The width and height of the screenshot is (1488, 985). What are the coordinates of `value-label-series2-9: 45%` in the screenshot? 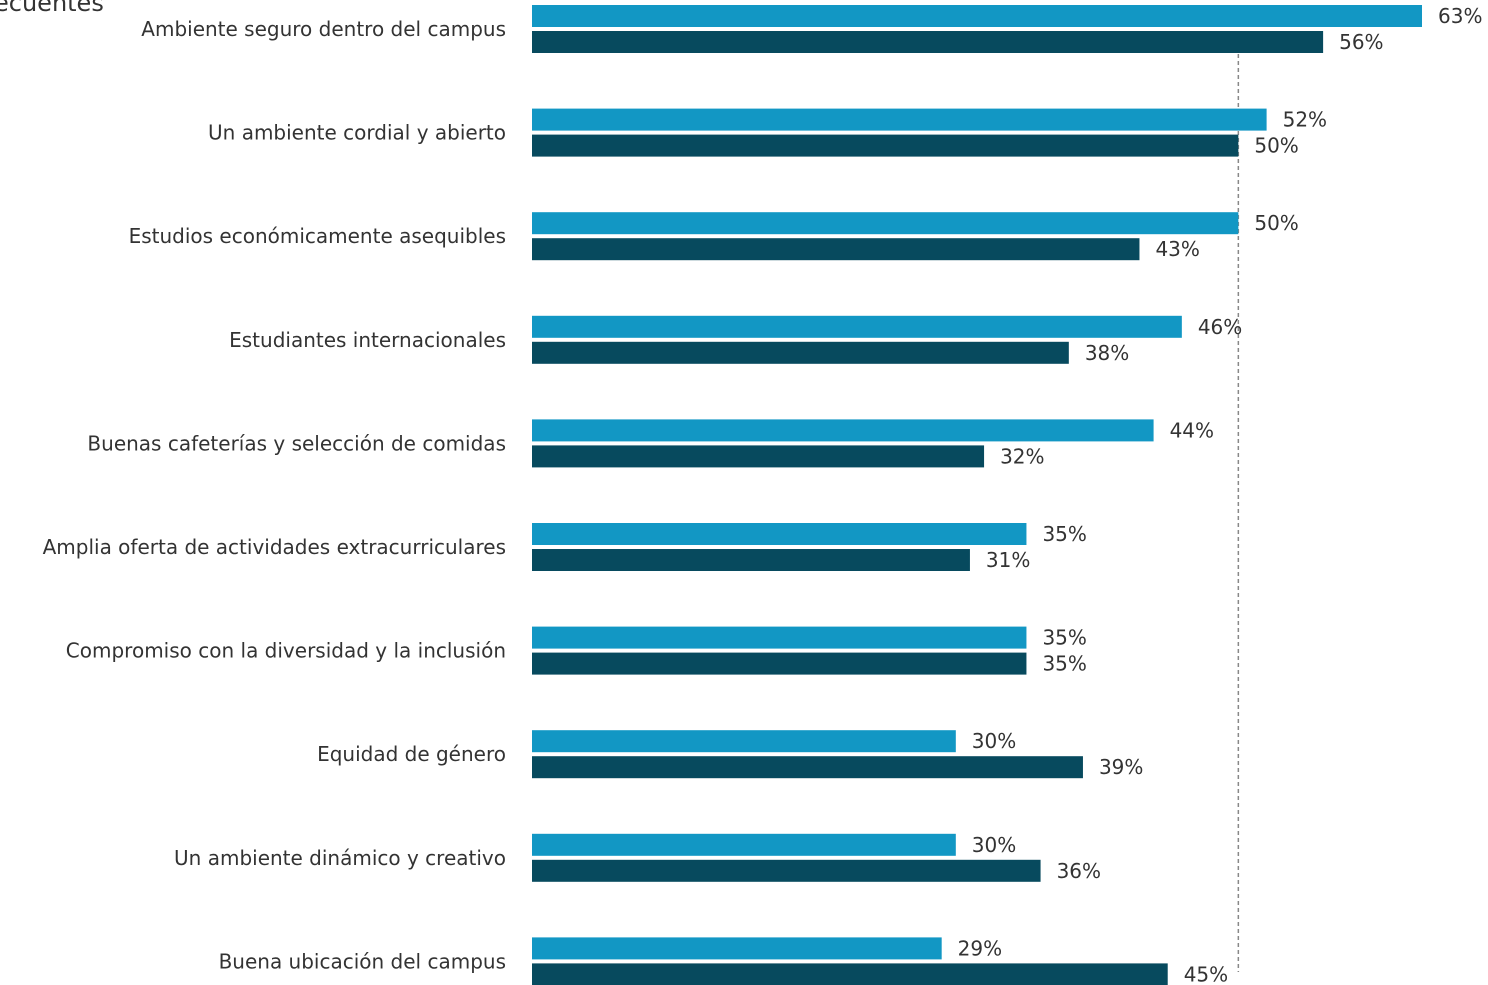 It's located at (1206, 973).